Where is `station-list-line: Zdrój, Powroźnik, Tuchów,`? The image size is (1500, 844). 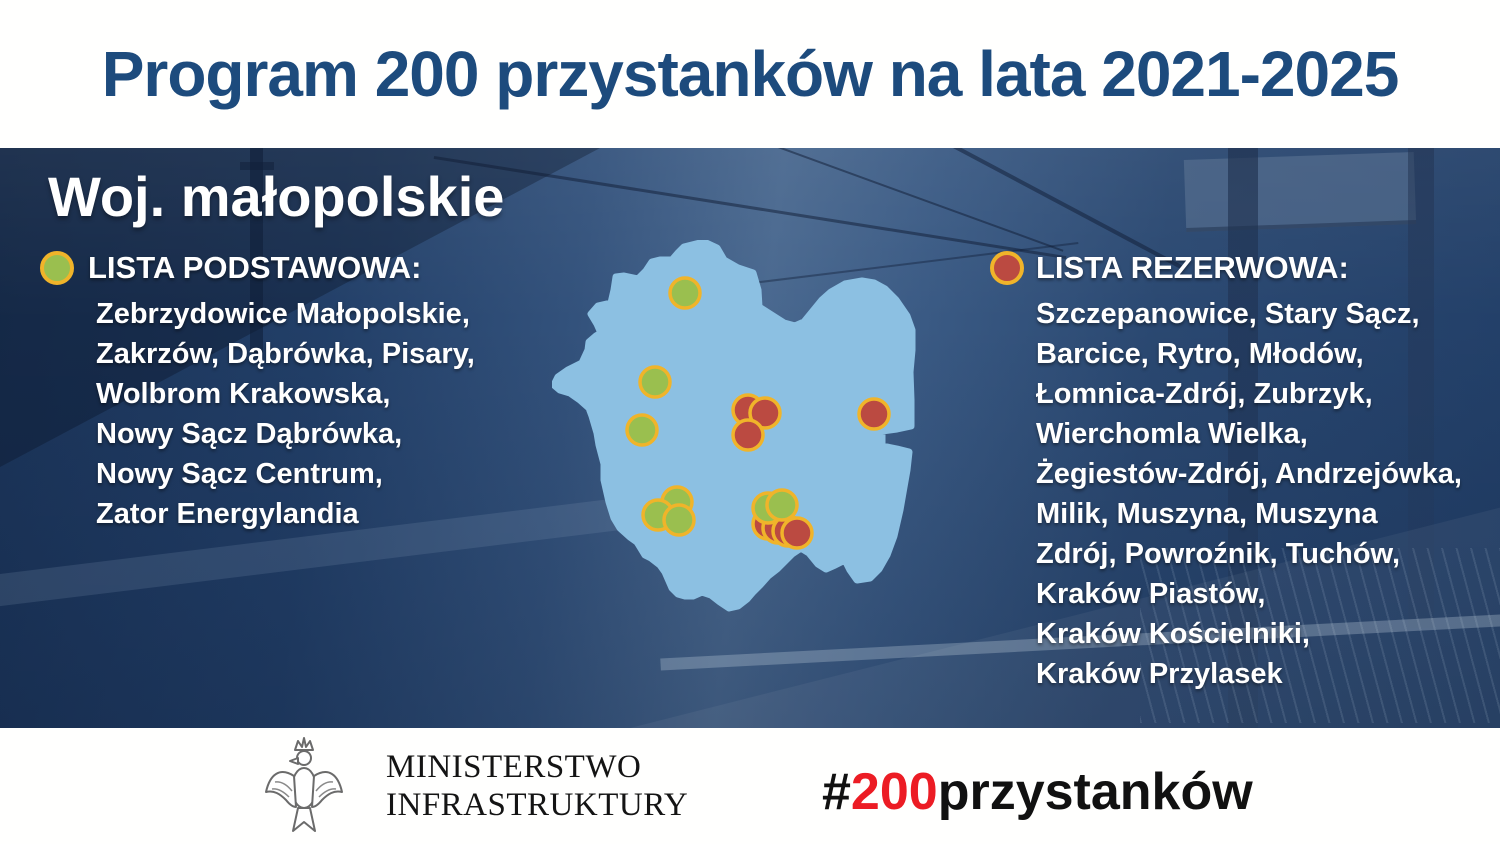
station-list-line: Zdrój, Powroźnik, Tuchów, is located at coordinates (1218, 554).